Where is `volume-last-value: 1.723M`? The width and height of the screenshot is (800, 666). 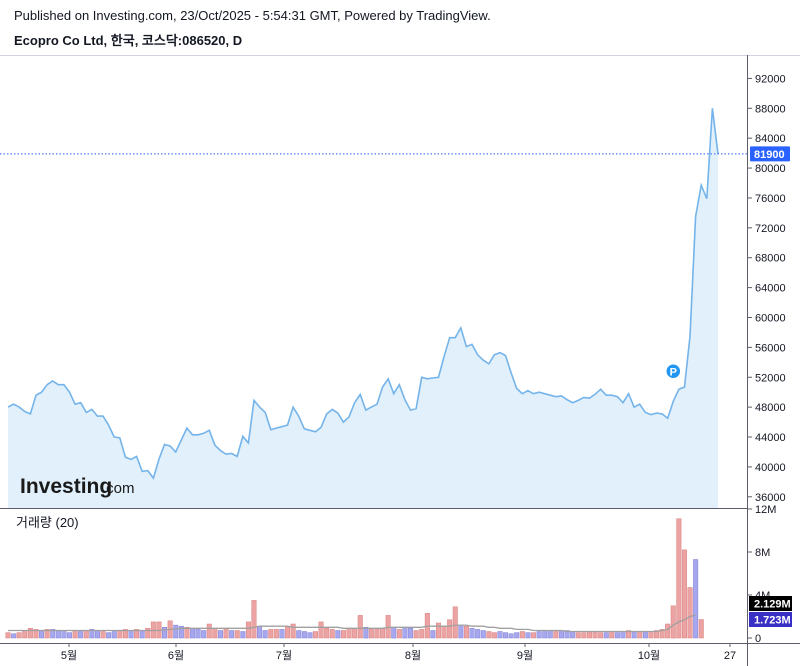
volume-last-value: 1.723M is located at coordinates (772, 621).